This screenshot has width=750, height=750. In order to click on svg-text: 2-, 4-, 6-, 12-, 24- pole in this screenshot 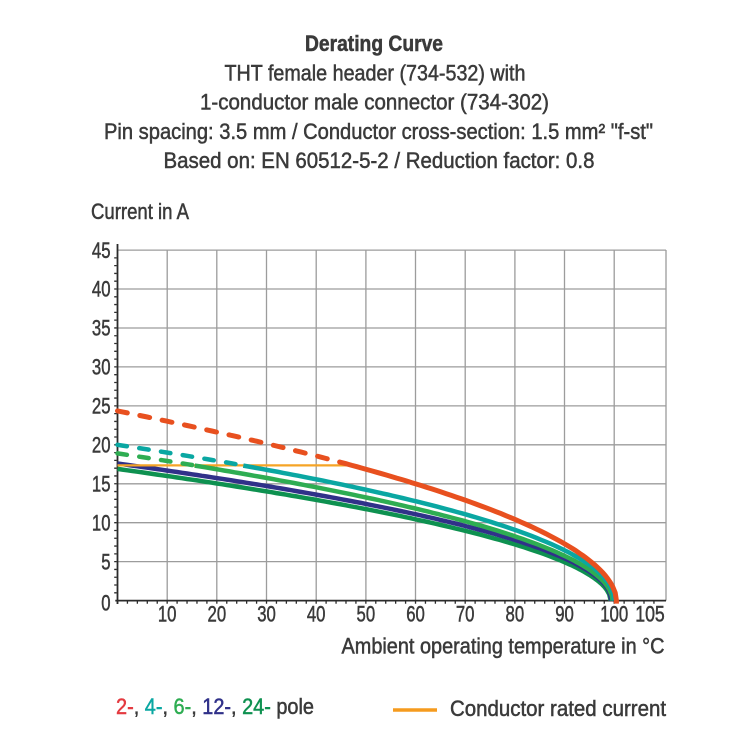, I will do `click(215, 706)`.